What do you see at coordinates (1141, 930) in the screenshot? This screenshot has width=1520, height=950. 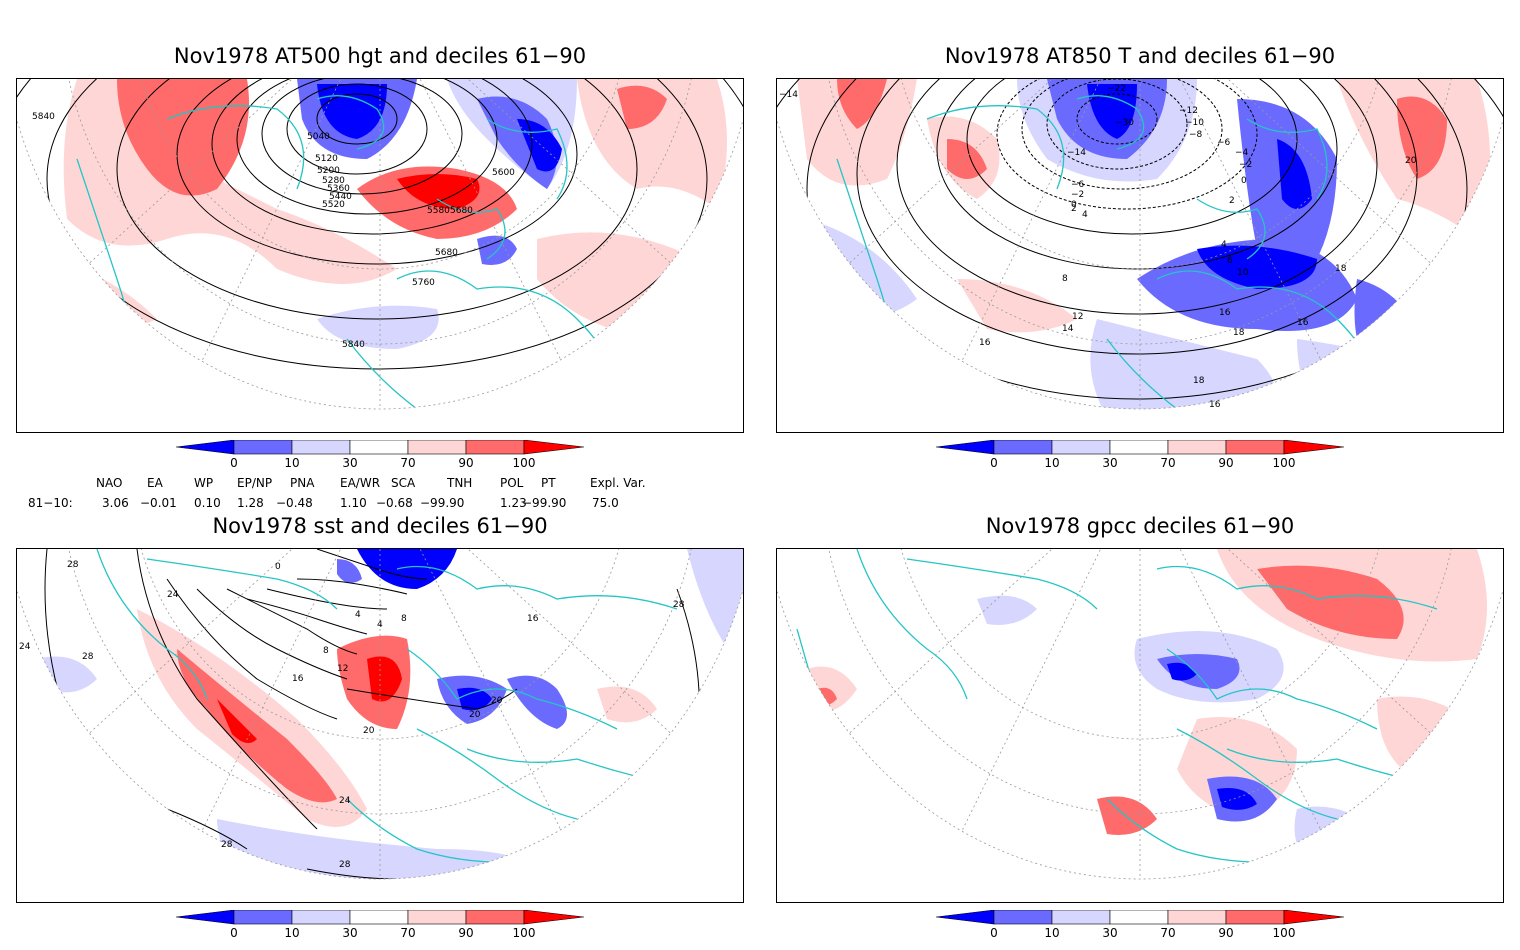 I see `colorbar-gpcc: 0 10 30 70 90 100` at bounding box center [1141, 930].